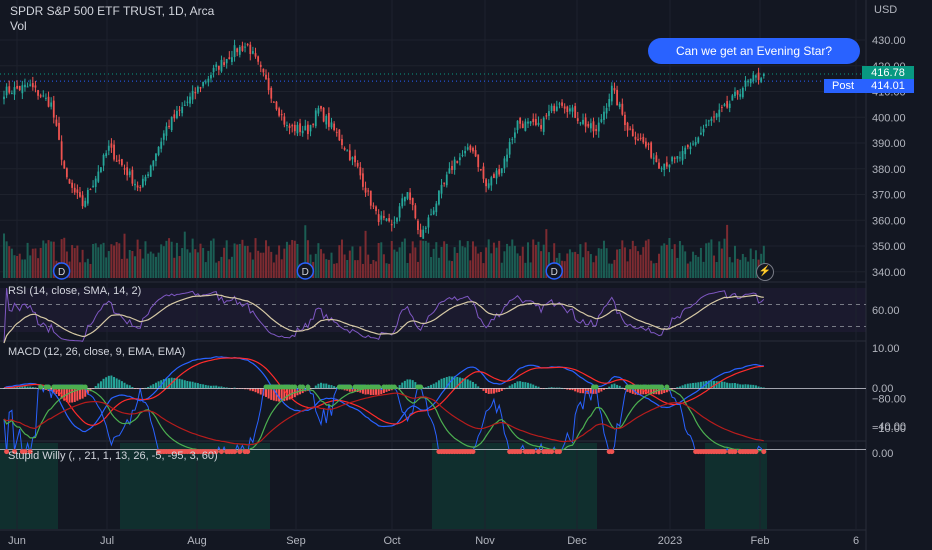 The width and height of the screenshot is (932, 550). I want to click on post-price-badge: 414.01, so click(888, 86).